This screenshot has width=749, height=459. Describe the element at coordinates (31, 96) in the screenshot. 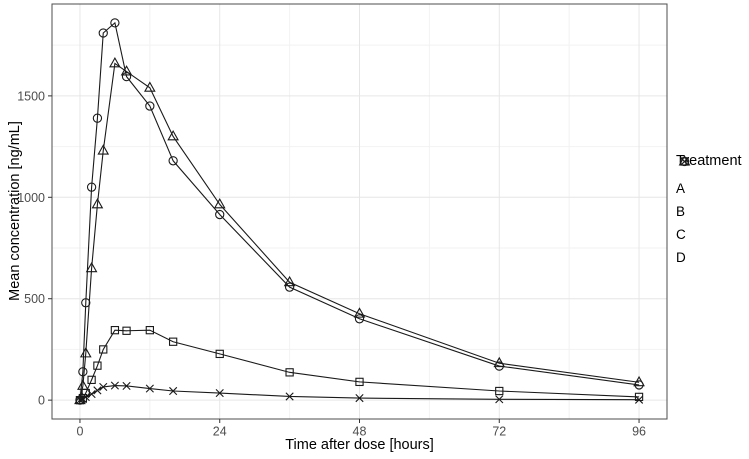

I see `y-tick-label: 1500` at that location.